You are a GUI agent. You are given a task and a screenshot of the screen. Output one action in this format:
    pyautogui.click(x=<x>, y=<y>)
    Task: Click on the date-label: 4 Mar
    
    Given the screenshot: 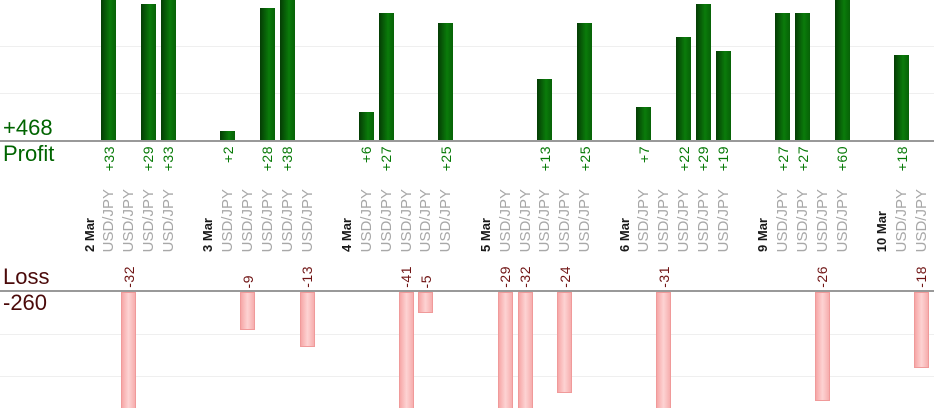 What is the action you would take?
    pyautogui.click(x=347, y=235)
    